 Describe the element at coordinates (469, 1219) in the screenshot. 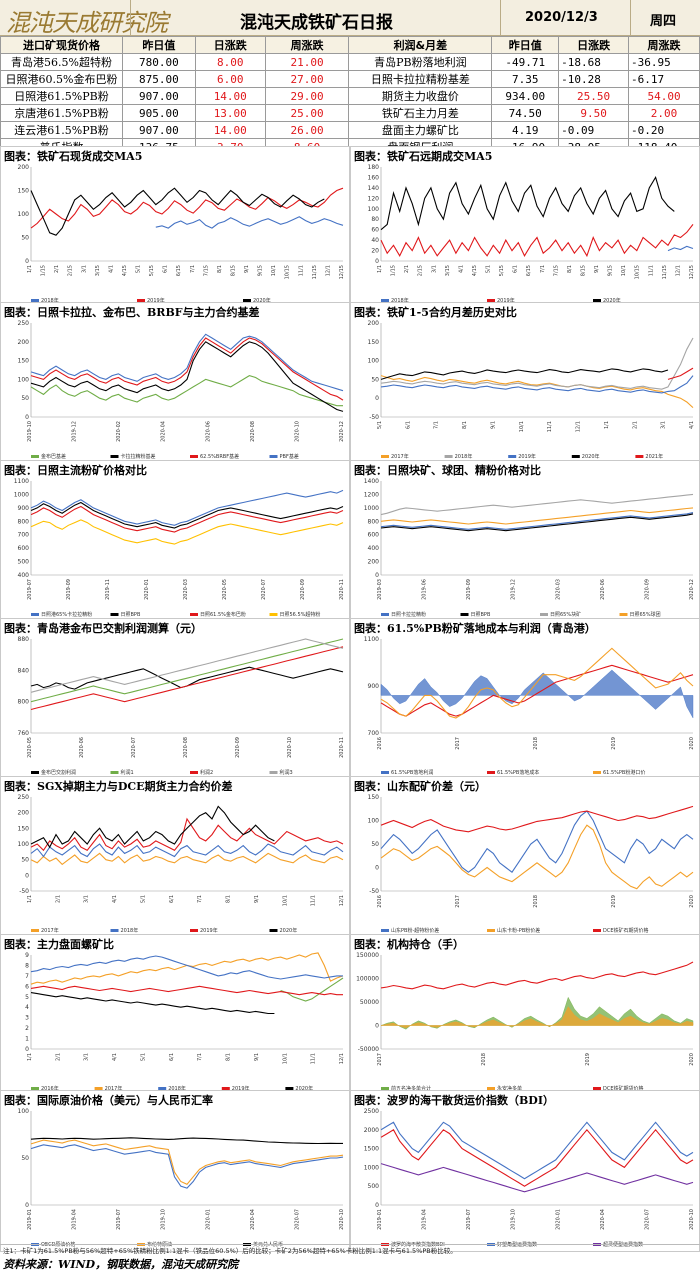

I see `x-tick-label: 2019-07` at that location.